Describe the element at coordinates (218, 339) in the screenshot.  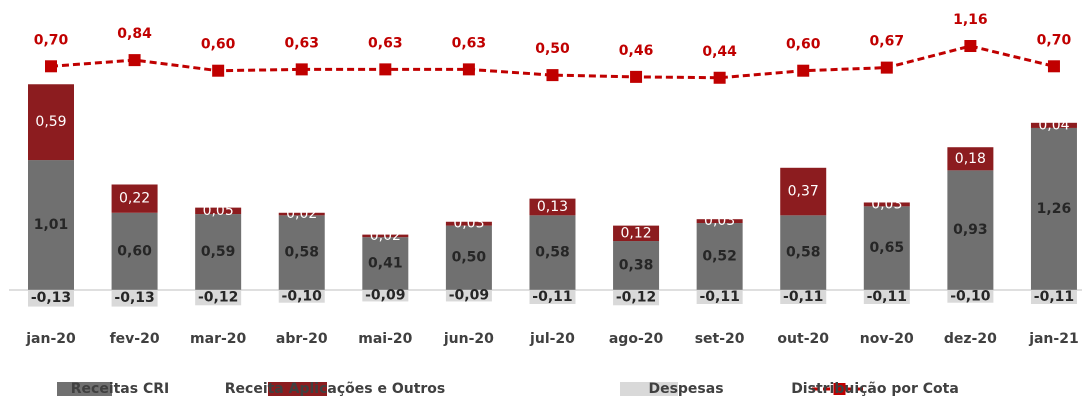
I see `x-tick-label: mar-20` at that location.